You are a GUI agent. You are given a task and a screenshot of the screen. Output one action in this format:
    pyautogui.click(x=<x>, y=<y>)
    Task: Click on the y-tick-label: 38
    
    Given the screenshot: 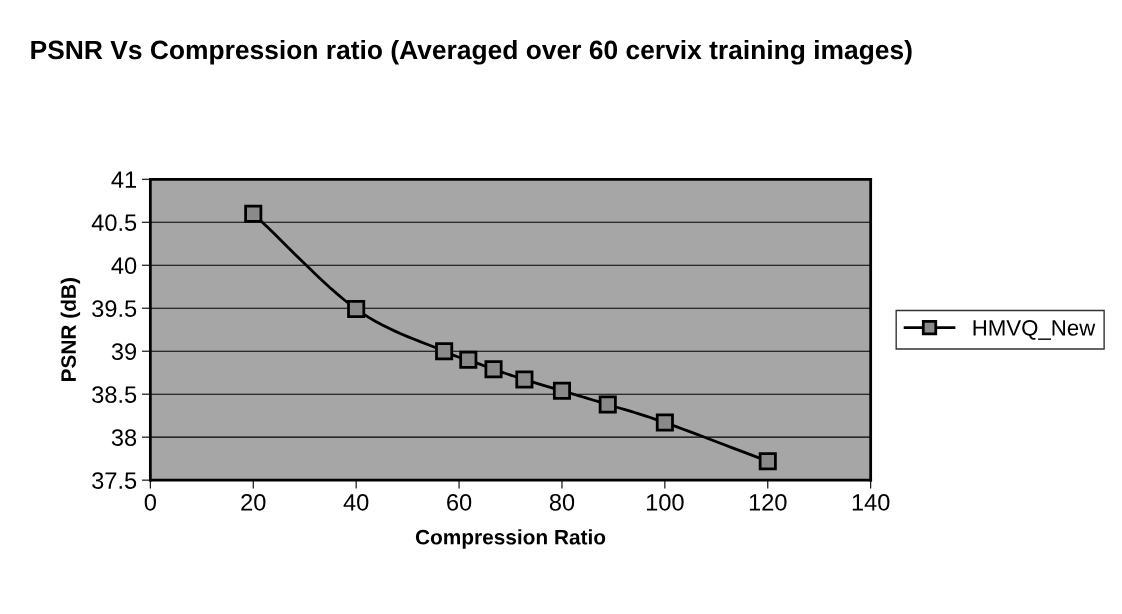 What is the action you would take?
    pyautogui.click(x=124, y=437)
    